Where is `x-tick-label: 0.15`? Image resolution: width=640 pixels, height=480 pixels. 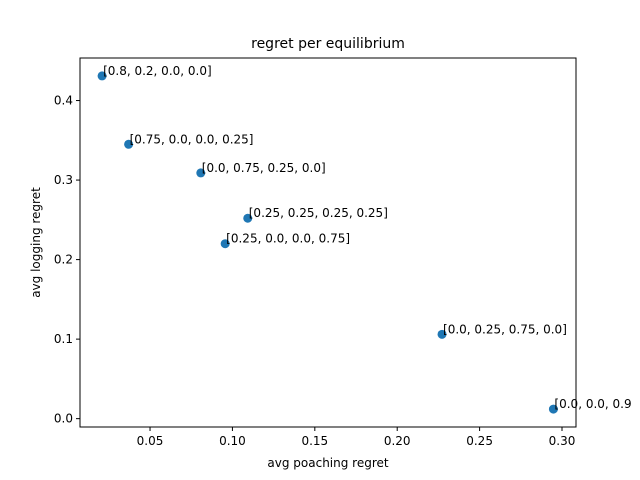 x-tick-label: 0.15 is located at coordinates (314, 441).